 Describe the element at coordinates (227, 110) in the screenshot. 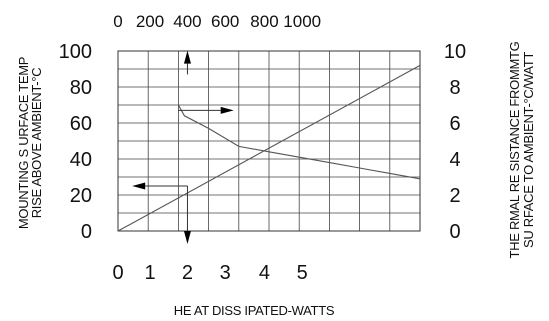

I see `guide-arrowhead-right` at that location.